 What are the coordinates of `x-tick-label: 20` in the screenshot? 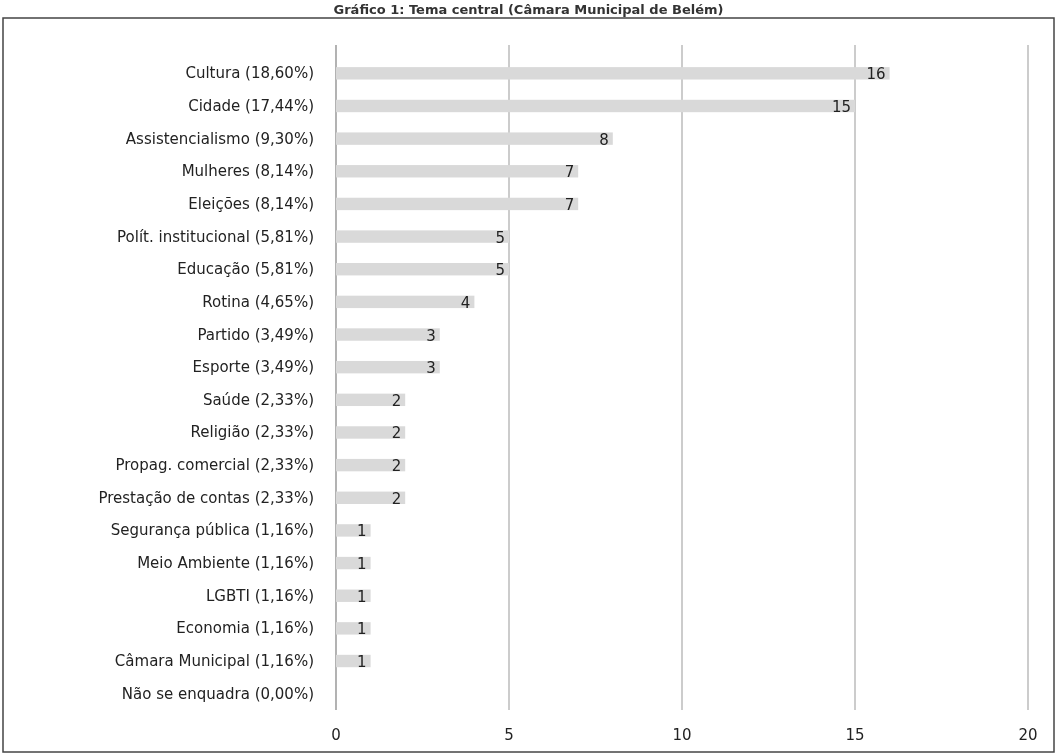 It's located at (1028, 735).